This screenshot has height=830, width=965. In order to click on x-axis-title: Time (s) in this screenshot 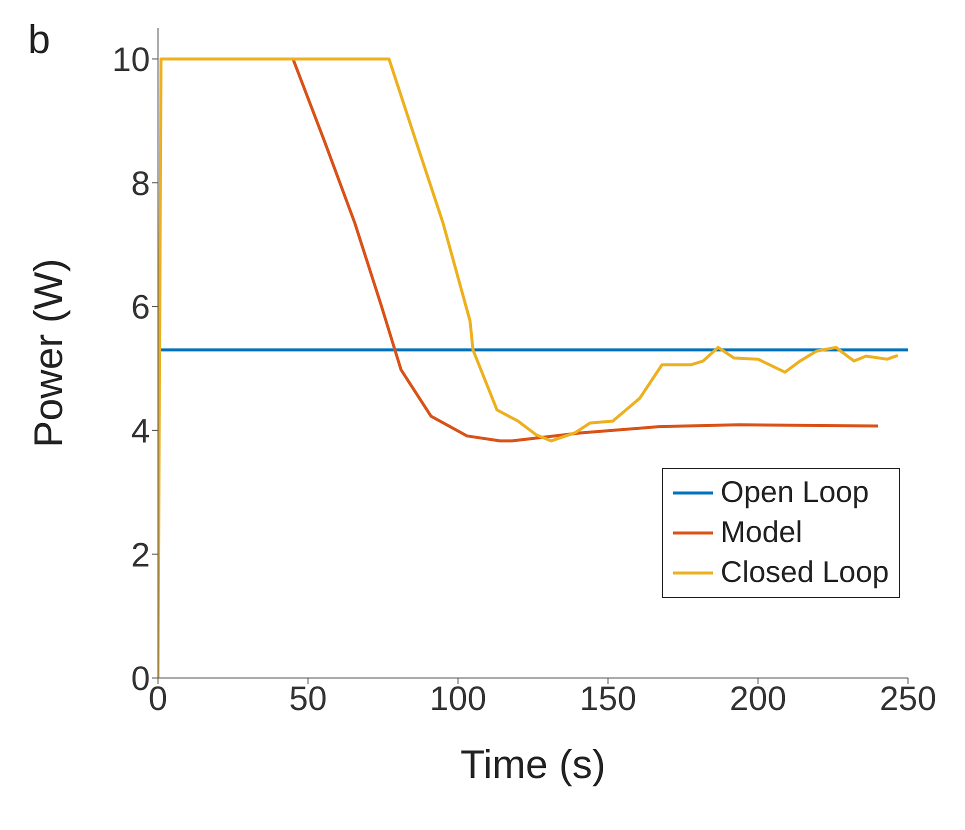, I will do `click(533, 765)`.